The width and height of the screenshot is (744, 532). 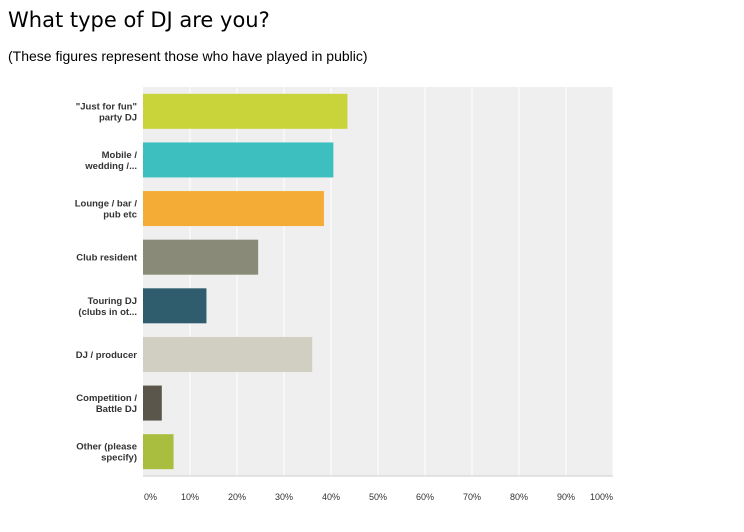 I want to click on category-label: Other (please specify), so click(x=106, y=453).